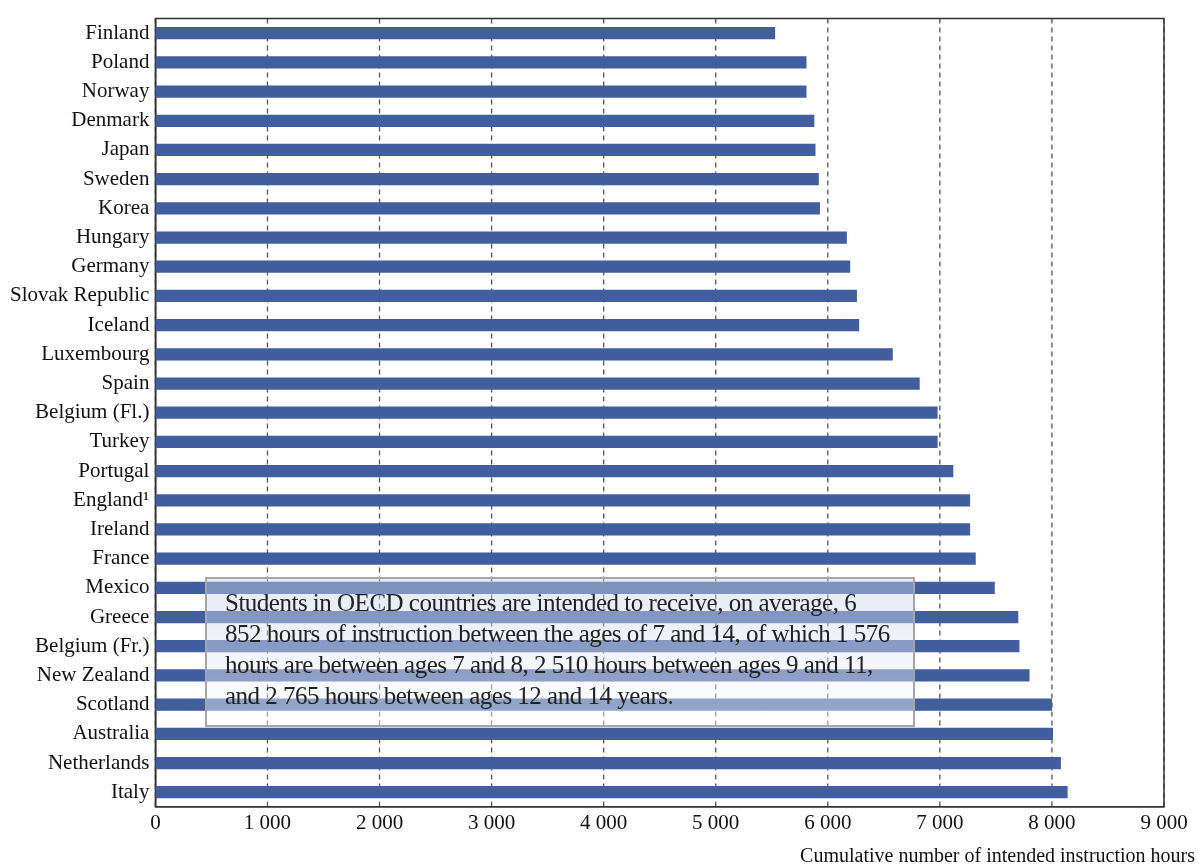 The image size is (1199, 868). What do you see at coordinates (120, 60) in the screenshot?
I see `y-tick-label: Poland` at bounding box center [120, 60].